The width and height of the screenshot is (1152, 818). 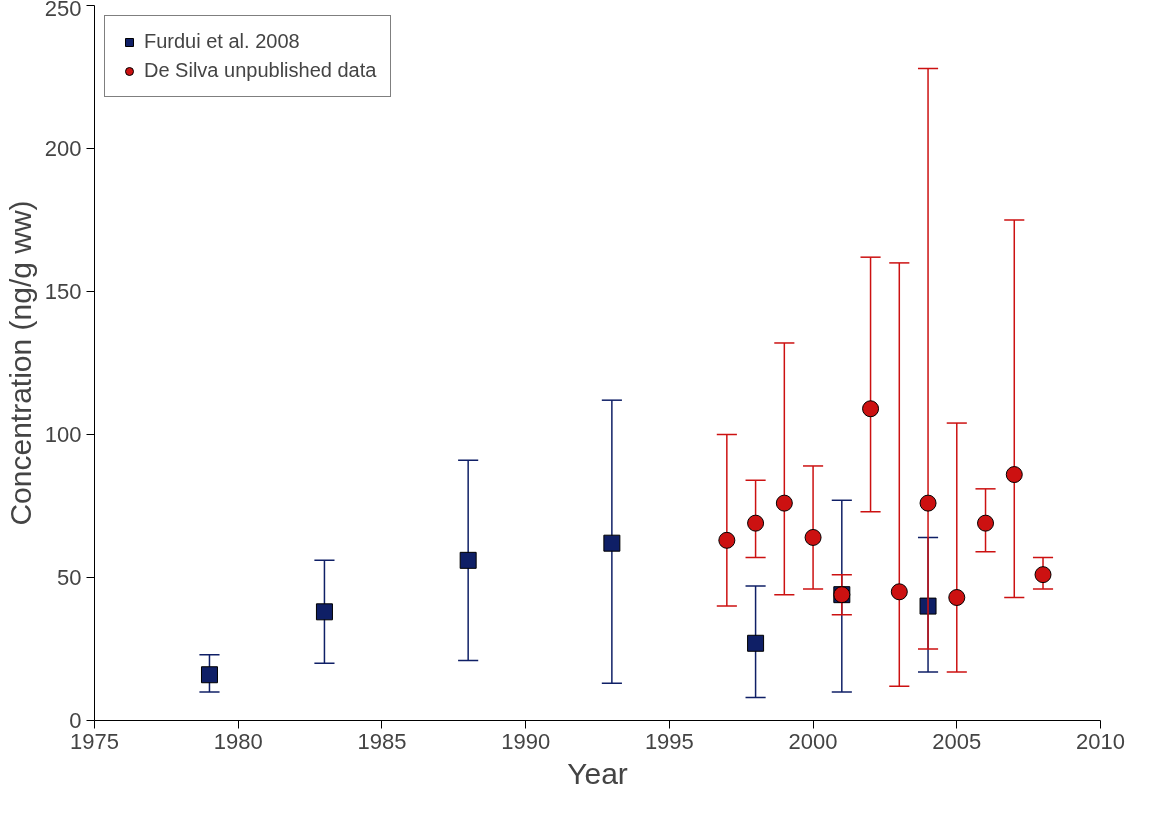 What do you see at coordinates (1100, 741) in the screenshot?
I see `x-tick-label: 2010` at bounding box center [1100, 741].